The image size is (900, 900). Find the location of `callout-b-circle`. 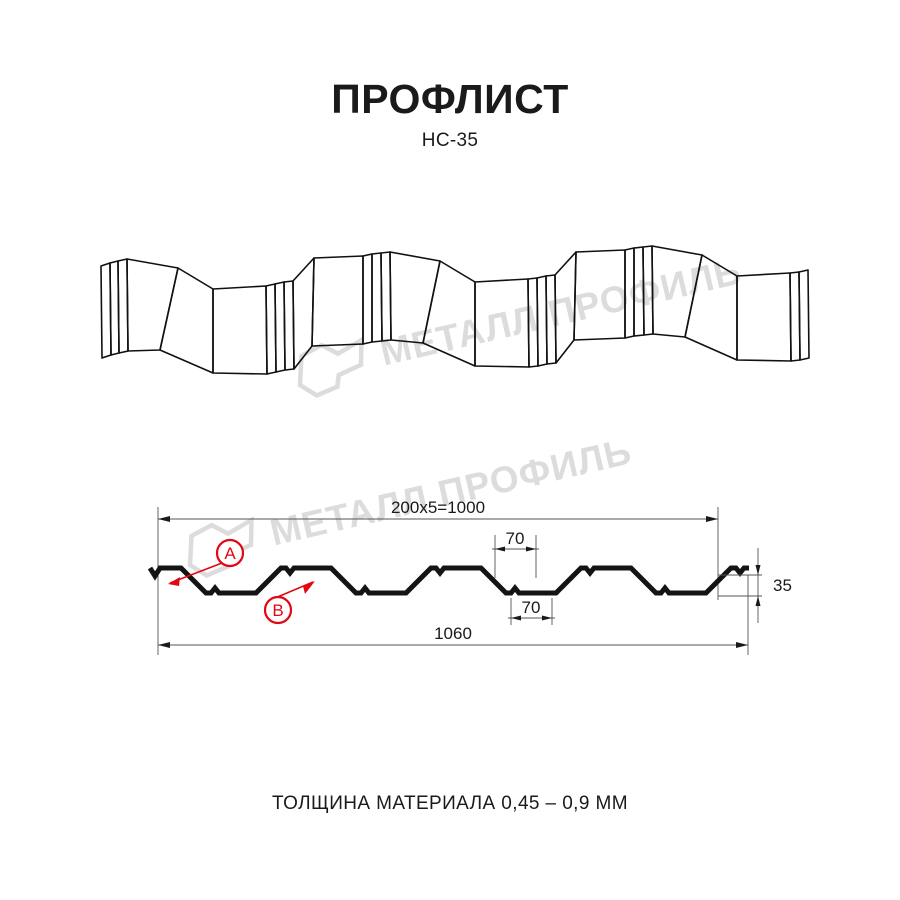

callout-b-circle is located at coordinates (278, 610).